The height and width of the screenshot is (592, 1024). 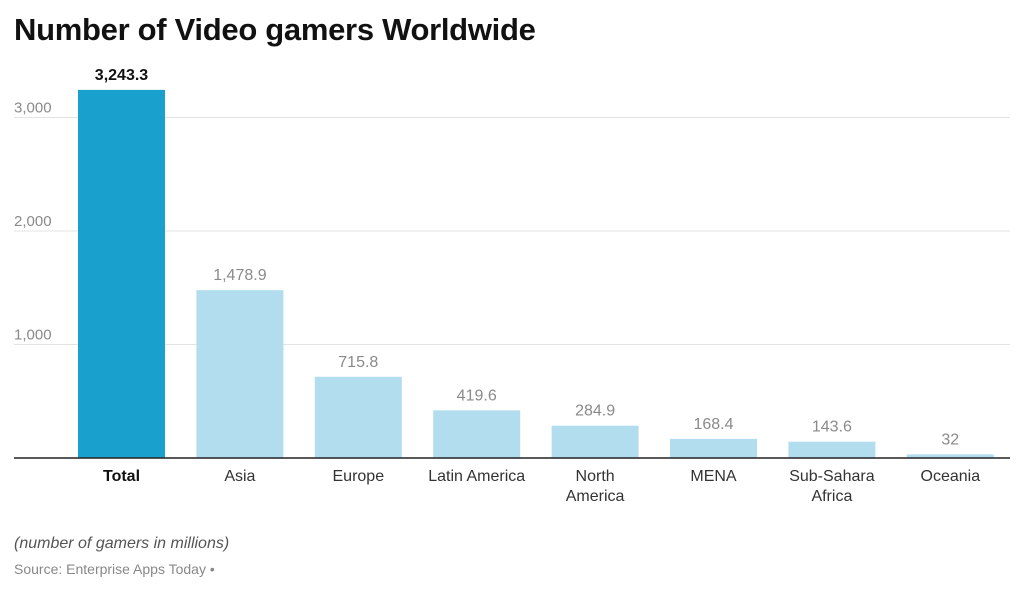 I want to click on x-category-label: Asia, so click(x=239, y=476).